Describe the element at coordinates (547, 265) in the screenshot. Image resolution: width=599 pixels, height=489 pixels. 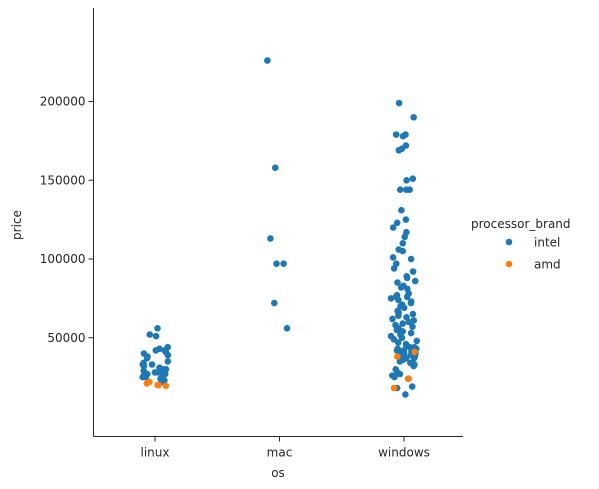
I see `legend-label-amd: amd` at that location.